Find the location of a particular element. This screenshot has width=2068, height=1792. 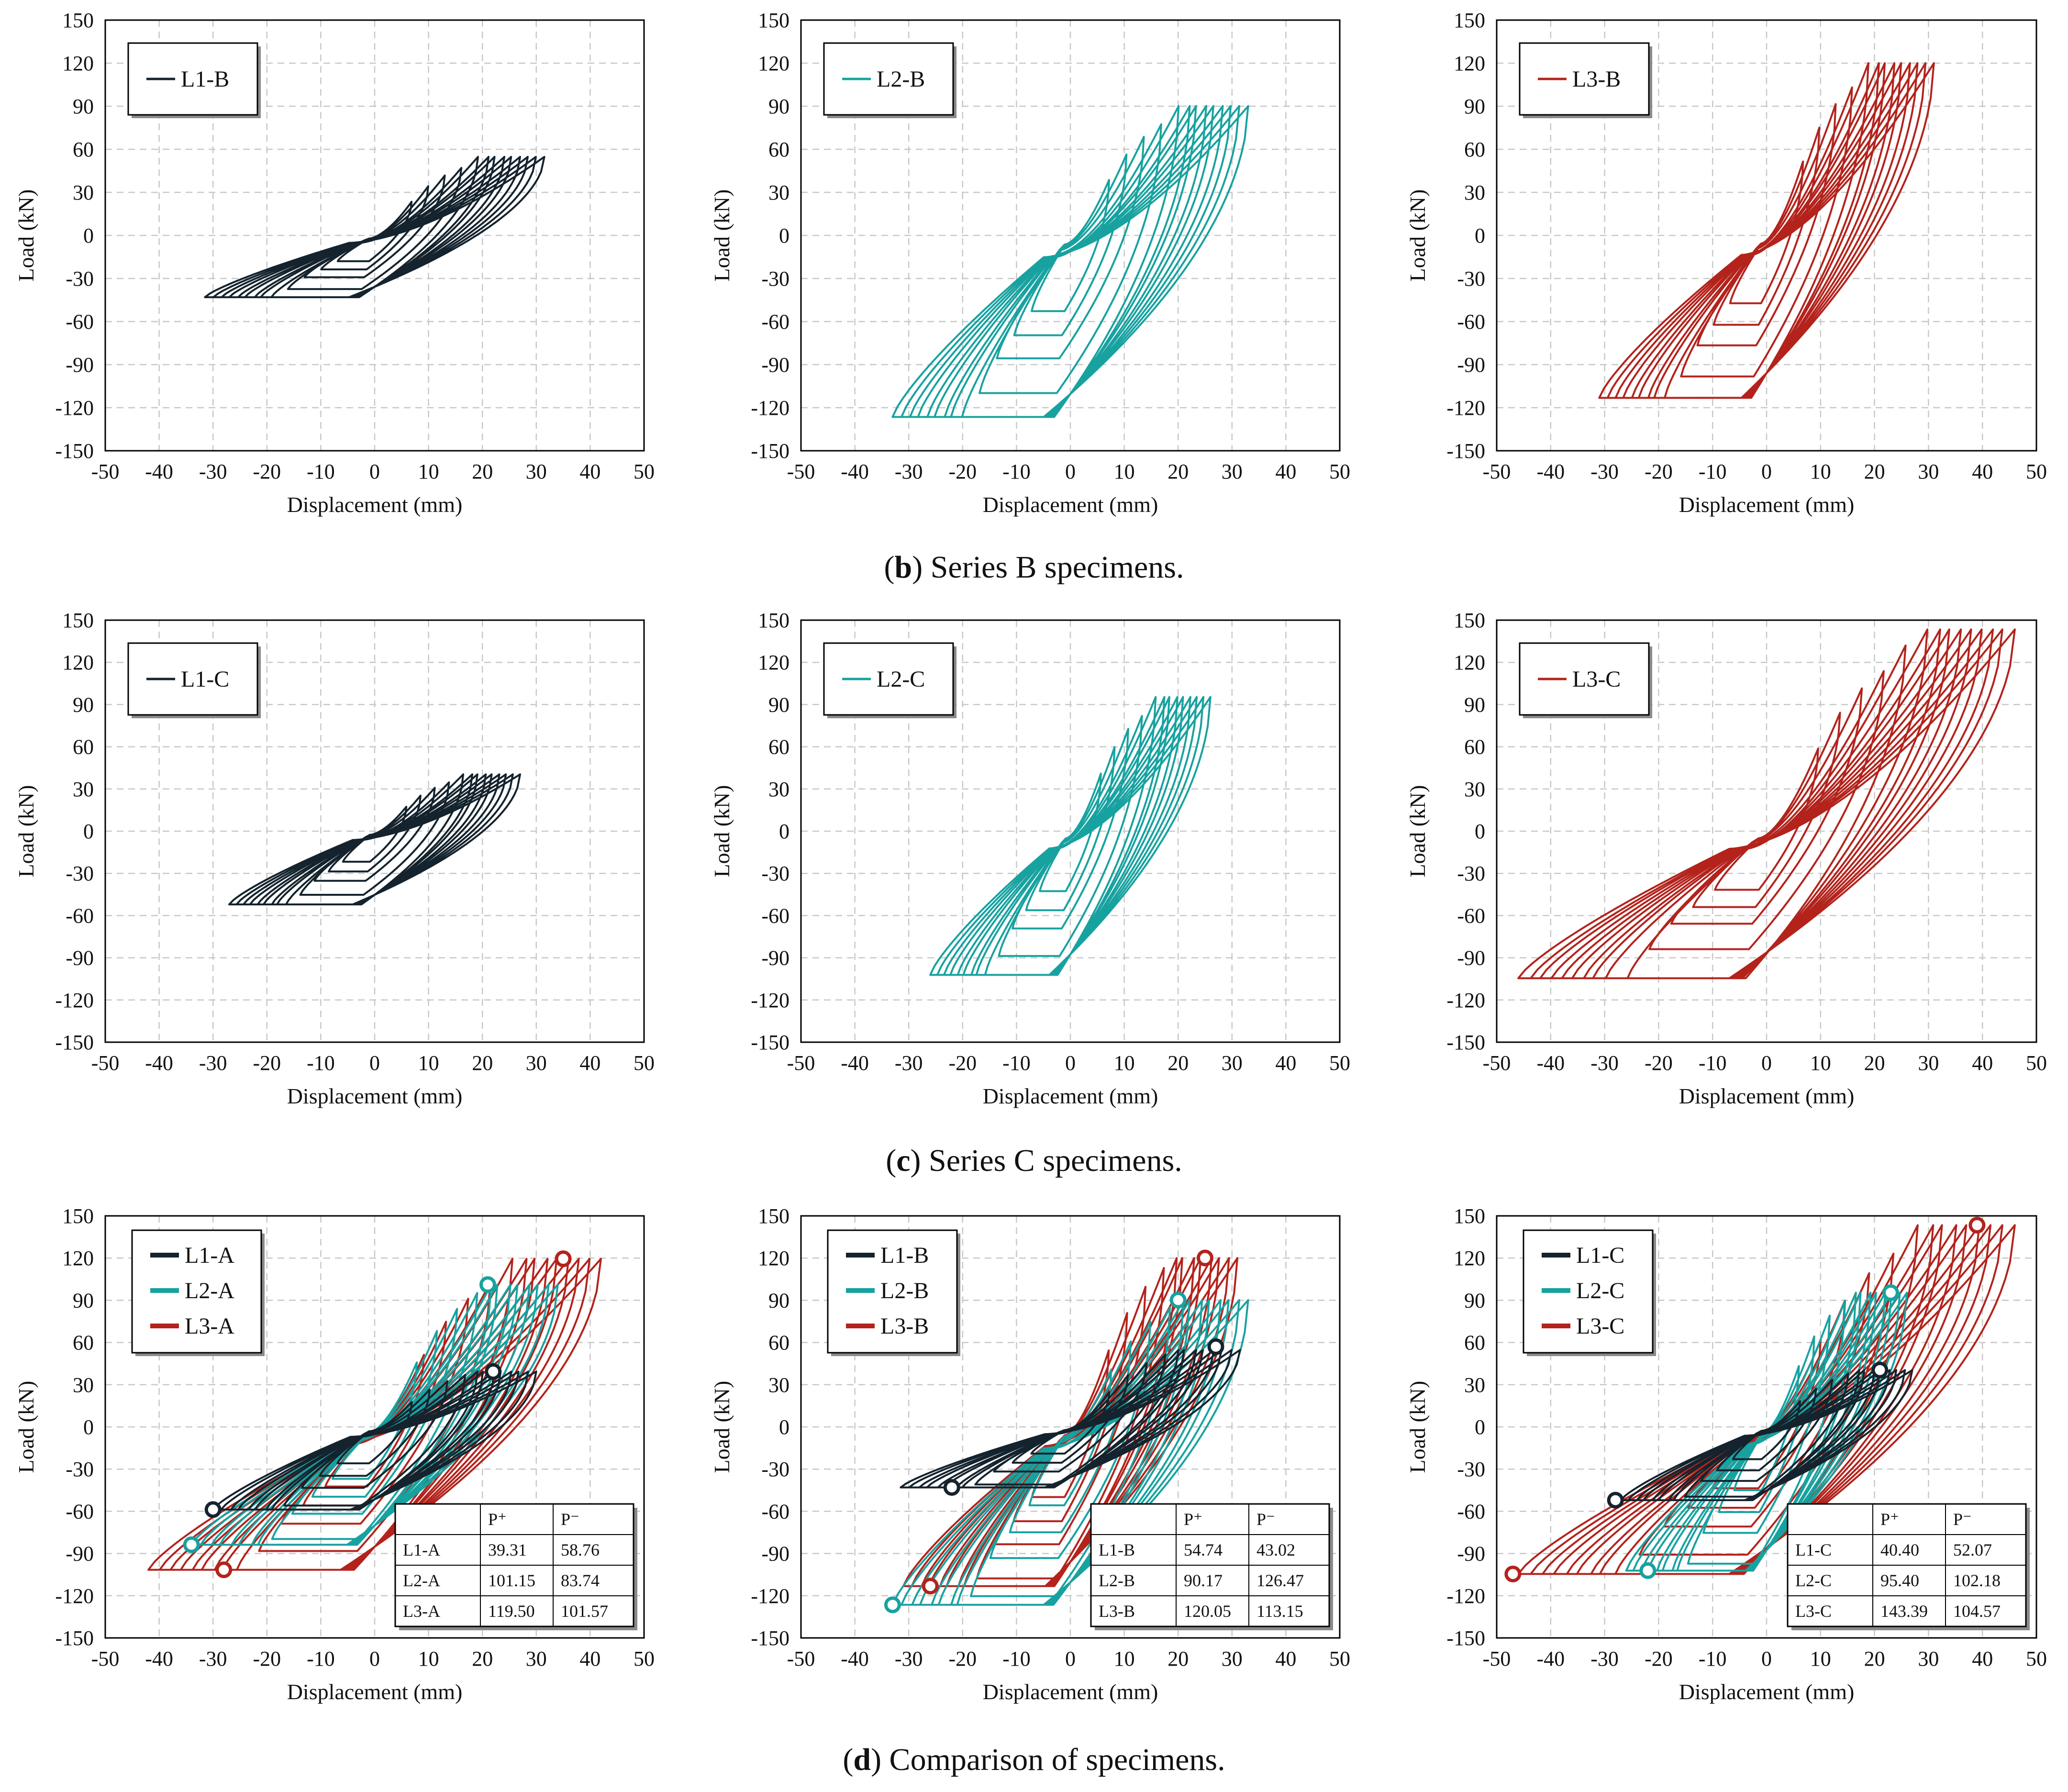

hysteresis-curve-L1-C is located at coordinates (1767, 1435).